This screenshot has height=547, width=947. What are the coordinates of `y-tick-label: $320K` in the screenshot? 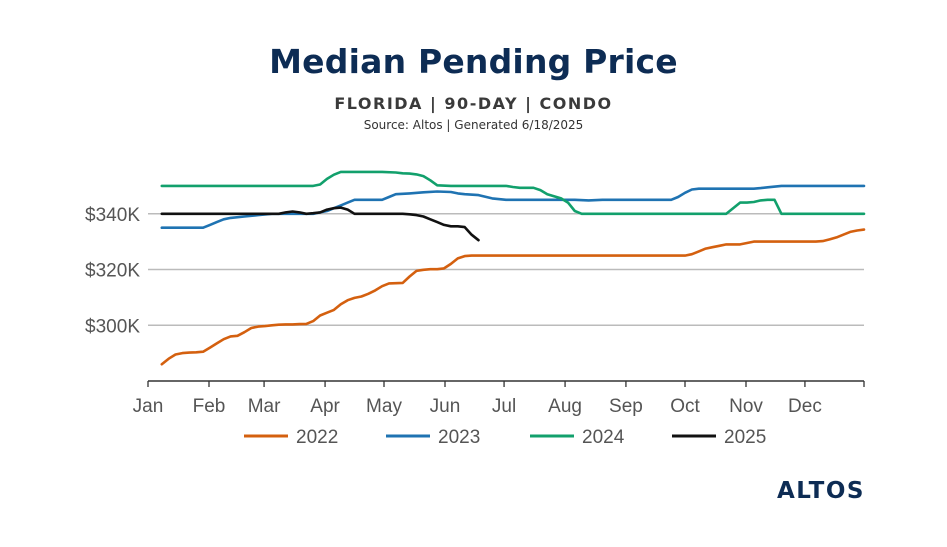 It's located at (112, 271).